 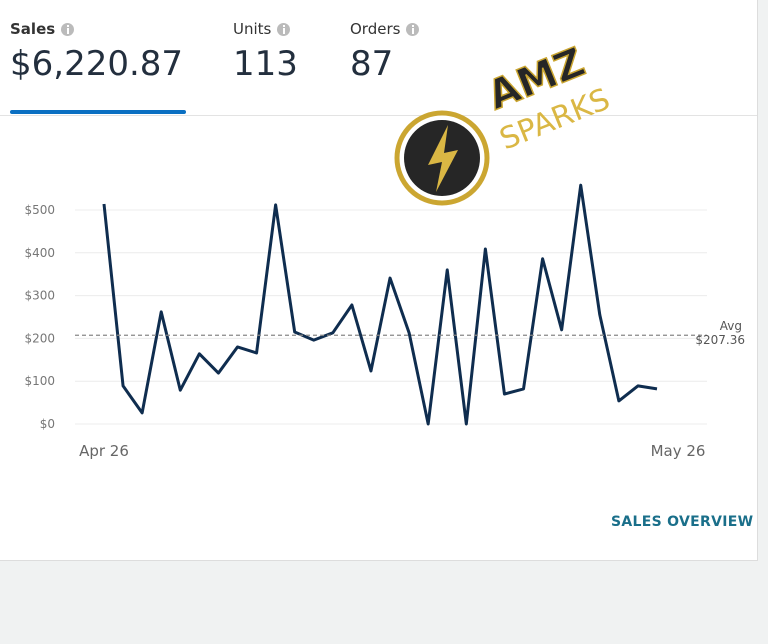 What do you see at coordinates (33, 29) in the screenshot?
I see `metric-label: Sales` at bounding box center [33, 29].